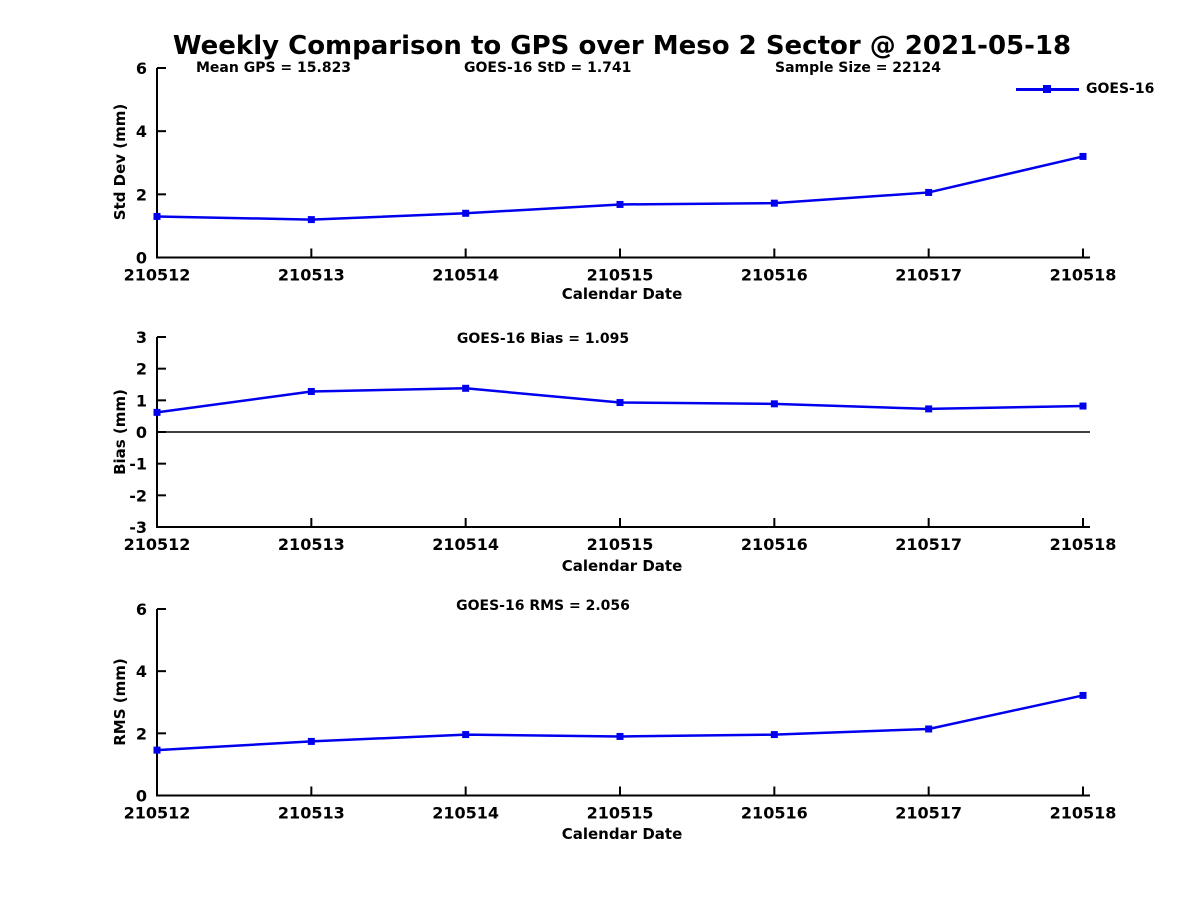  I want to click on annotation-mean-gps: Mean GPS = 15.823, so click(274, 68).